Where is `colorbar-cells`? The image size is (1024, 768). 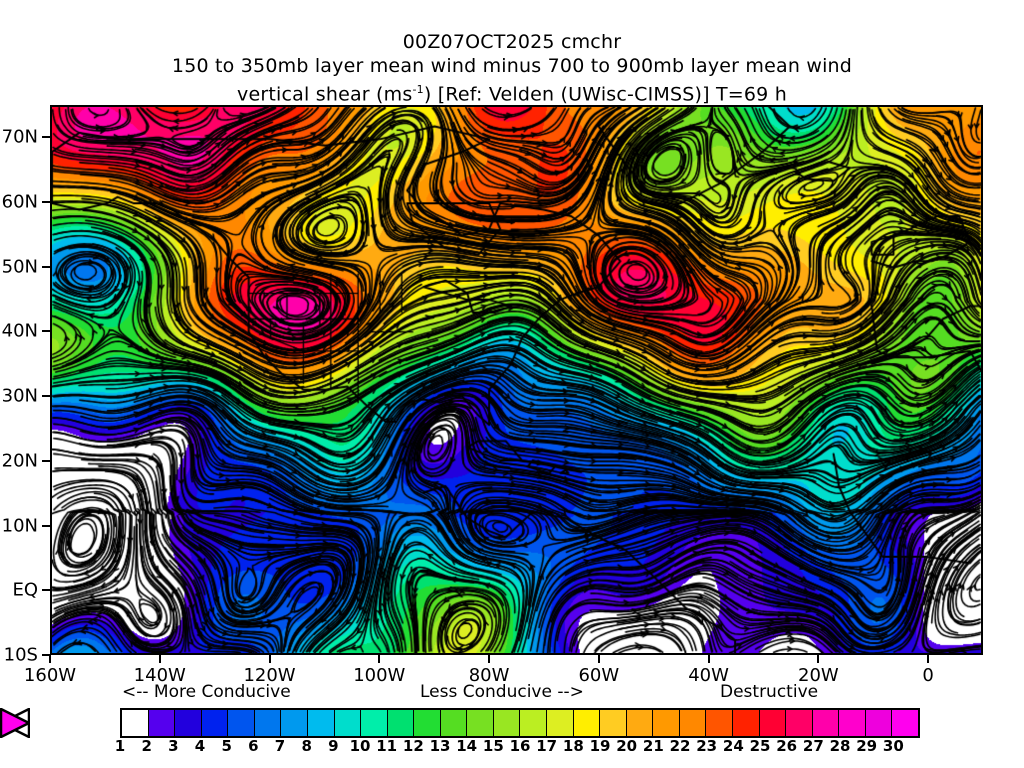
colorbar-cells is located at coordinates (520, 723).